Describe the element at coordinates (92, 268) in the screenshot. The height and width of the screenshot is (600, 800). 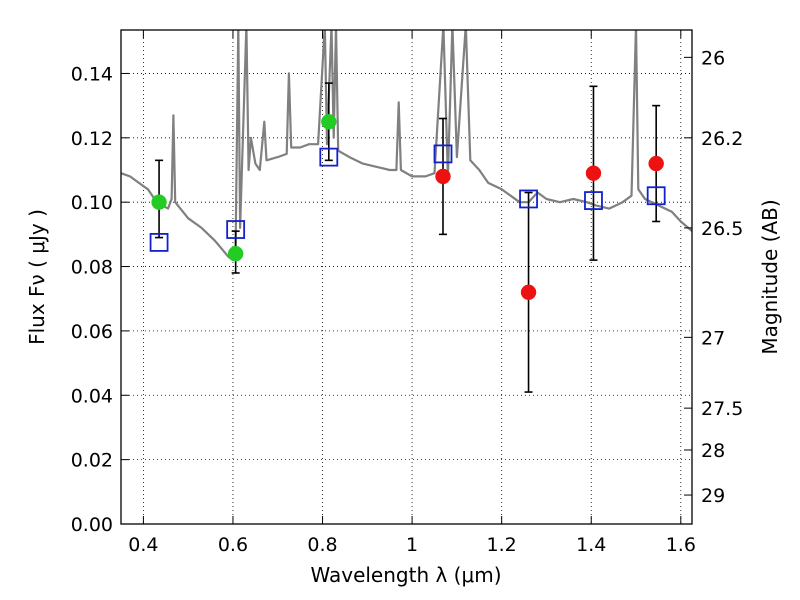
I see `y-tick-label: 0.08` at that location.